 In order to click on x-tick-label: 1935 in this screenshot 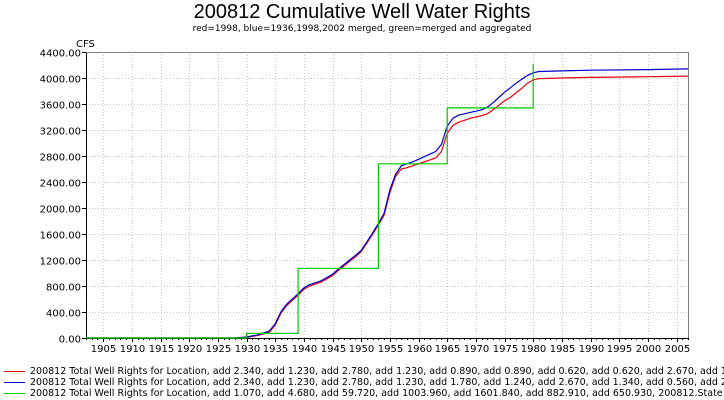, I will do `click(275, 349)`.